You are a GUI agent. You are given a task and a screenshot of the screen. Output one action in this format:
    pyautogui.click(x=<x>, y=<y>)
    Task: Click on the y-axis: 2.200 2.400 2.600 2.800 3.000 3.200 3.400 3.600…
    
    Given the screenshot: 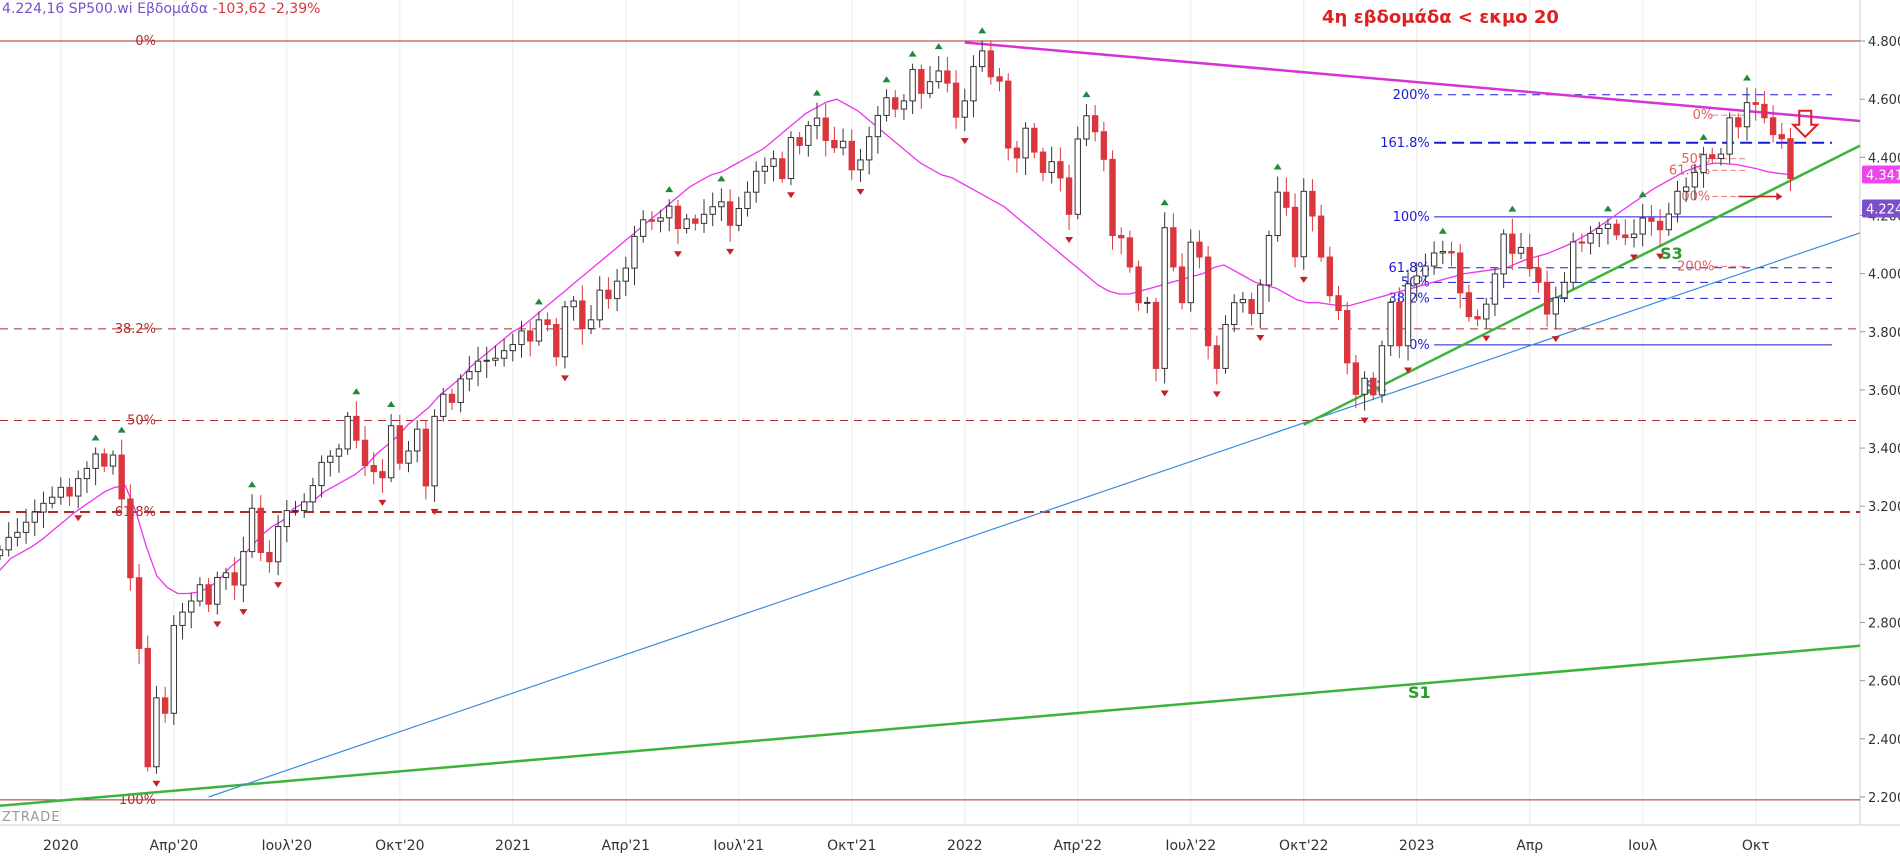 What is the action you would take?
    pyautogui.click(x=1880, y=420)
    